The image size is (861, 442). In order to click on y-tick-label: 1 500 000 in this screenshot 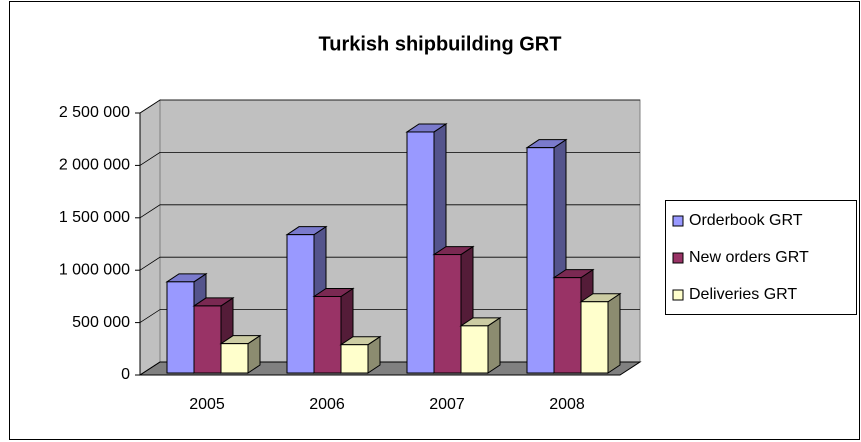, I will do `click(94, 217)`.